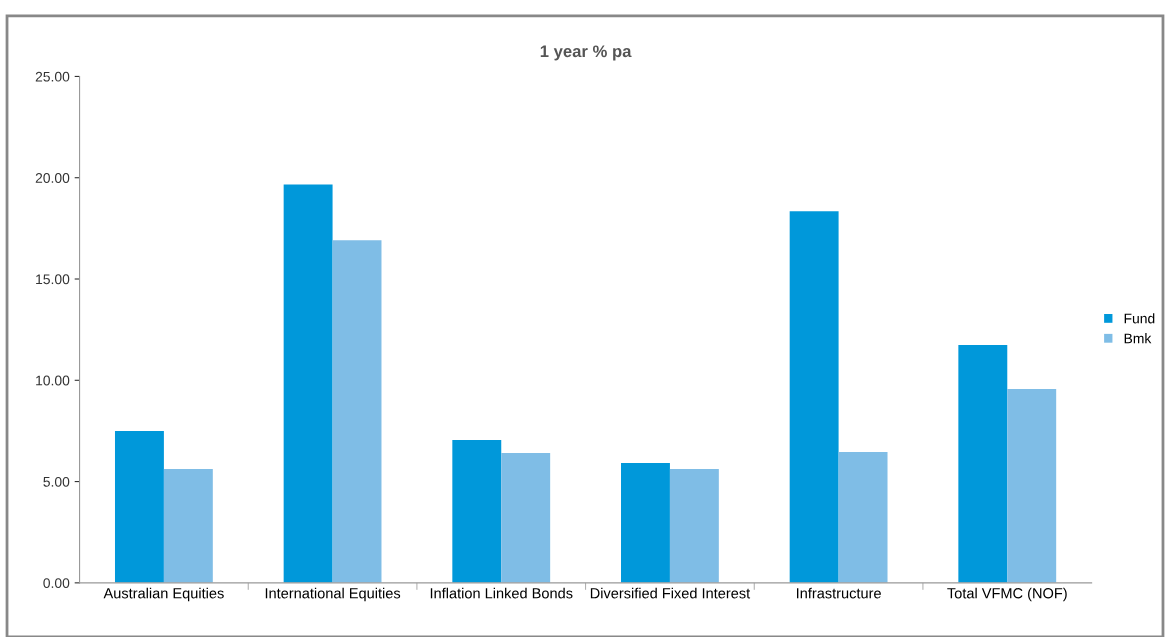  I want to click on legend-label: Bmk, so click(1138, 338).